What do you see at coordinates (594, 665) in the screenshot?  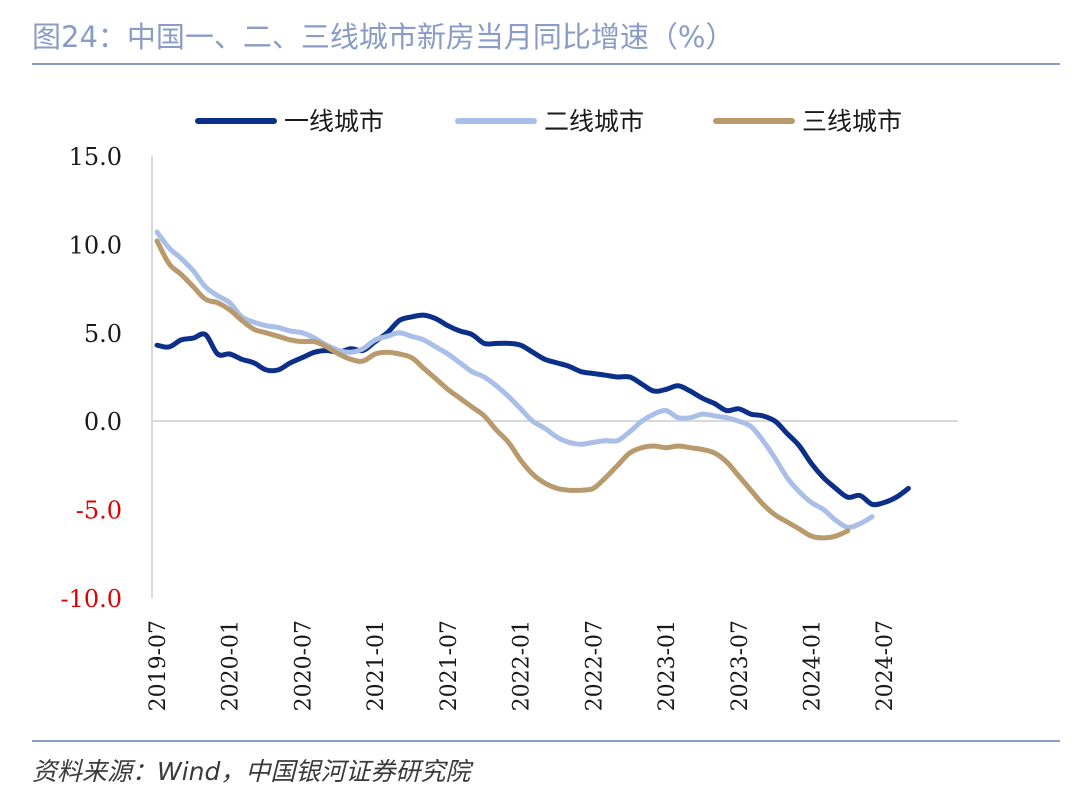 I see `x-tick-label: 2022-07` at bounding box center [594, 665].